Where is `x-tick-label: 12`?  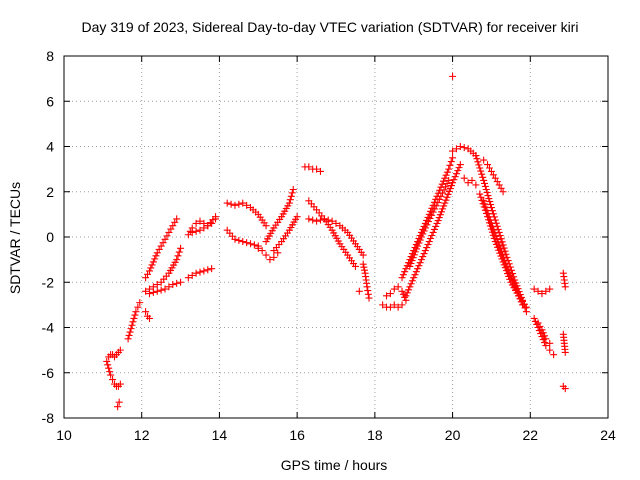 x-tick-label: 12 is located at coordinates (142, 435).